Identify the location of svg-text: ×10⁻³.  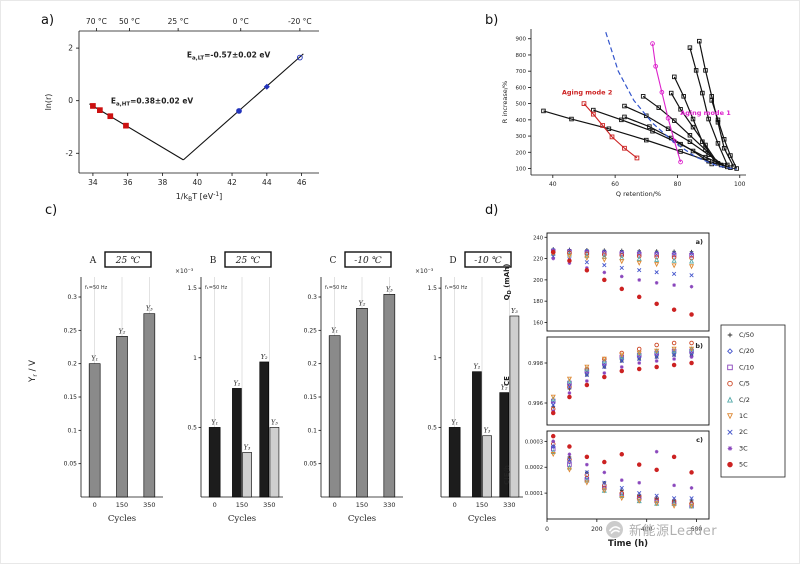
(424, 271).